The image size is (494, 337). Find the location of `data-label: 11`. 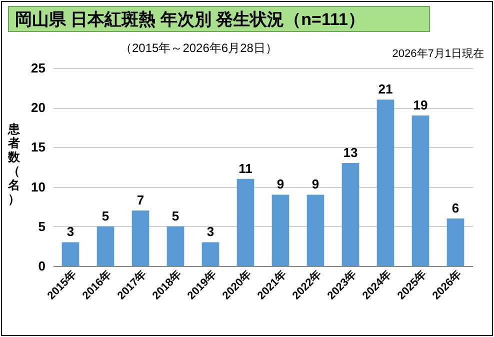

data-label: 11 is located at coordinates (245, 168).